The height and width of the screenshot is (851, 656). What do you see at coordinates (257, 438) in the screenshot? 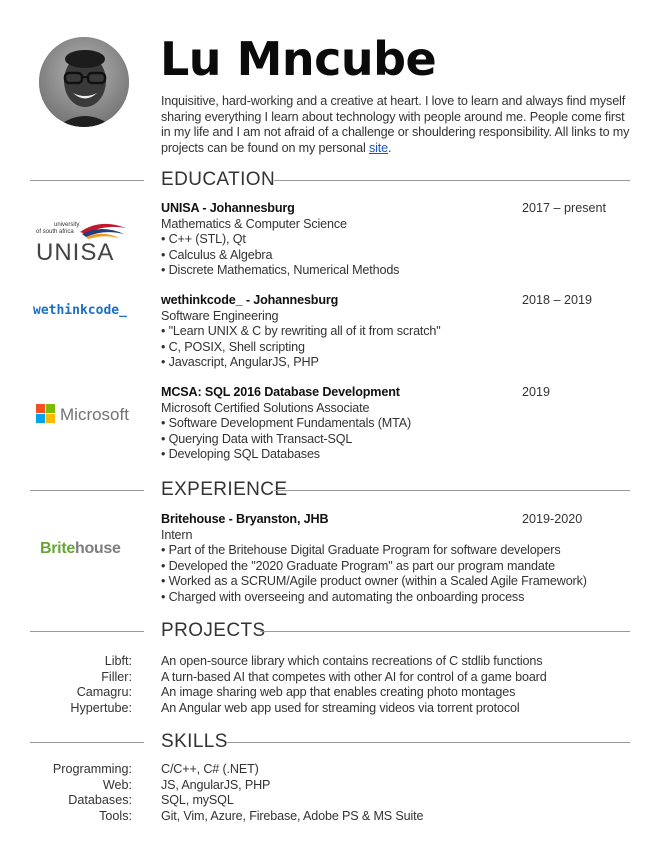
I see `entry-bullet: • Querying Data with Transact-SQL` at bounding box center [257, 438].